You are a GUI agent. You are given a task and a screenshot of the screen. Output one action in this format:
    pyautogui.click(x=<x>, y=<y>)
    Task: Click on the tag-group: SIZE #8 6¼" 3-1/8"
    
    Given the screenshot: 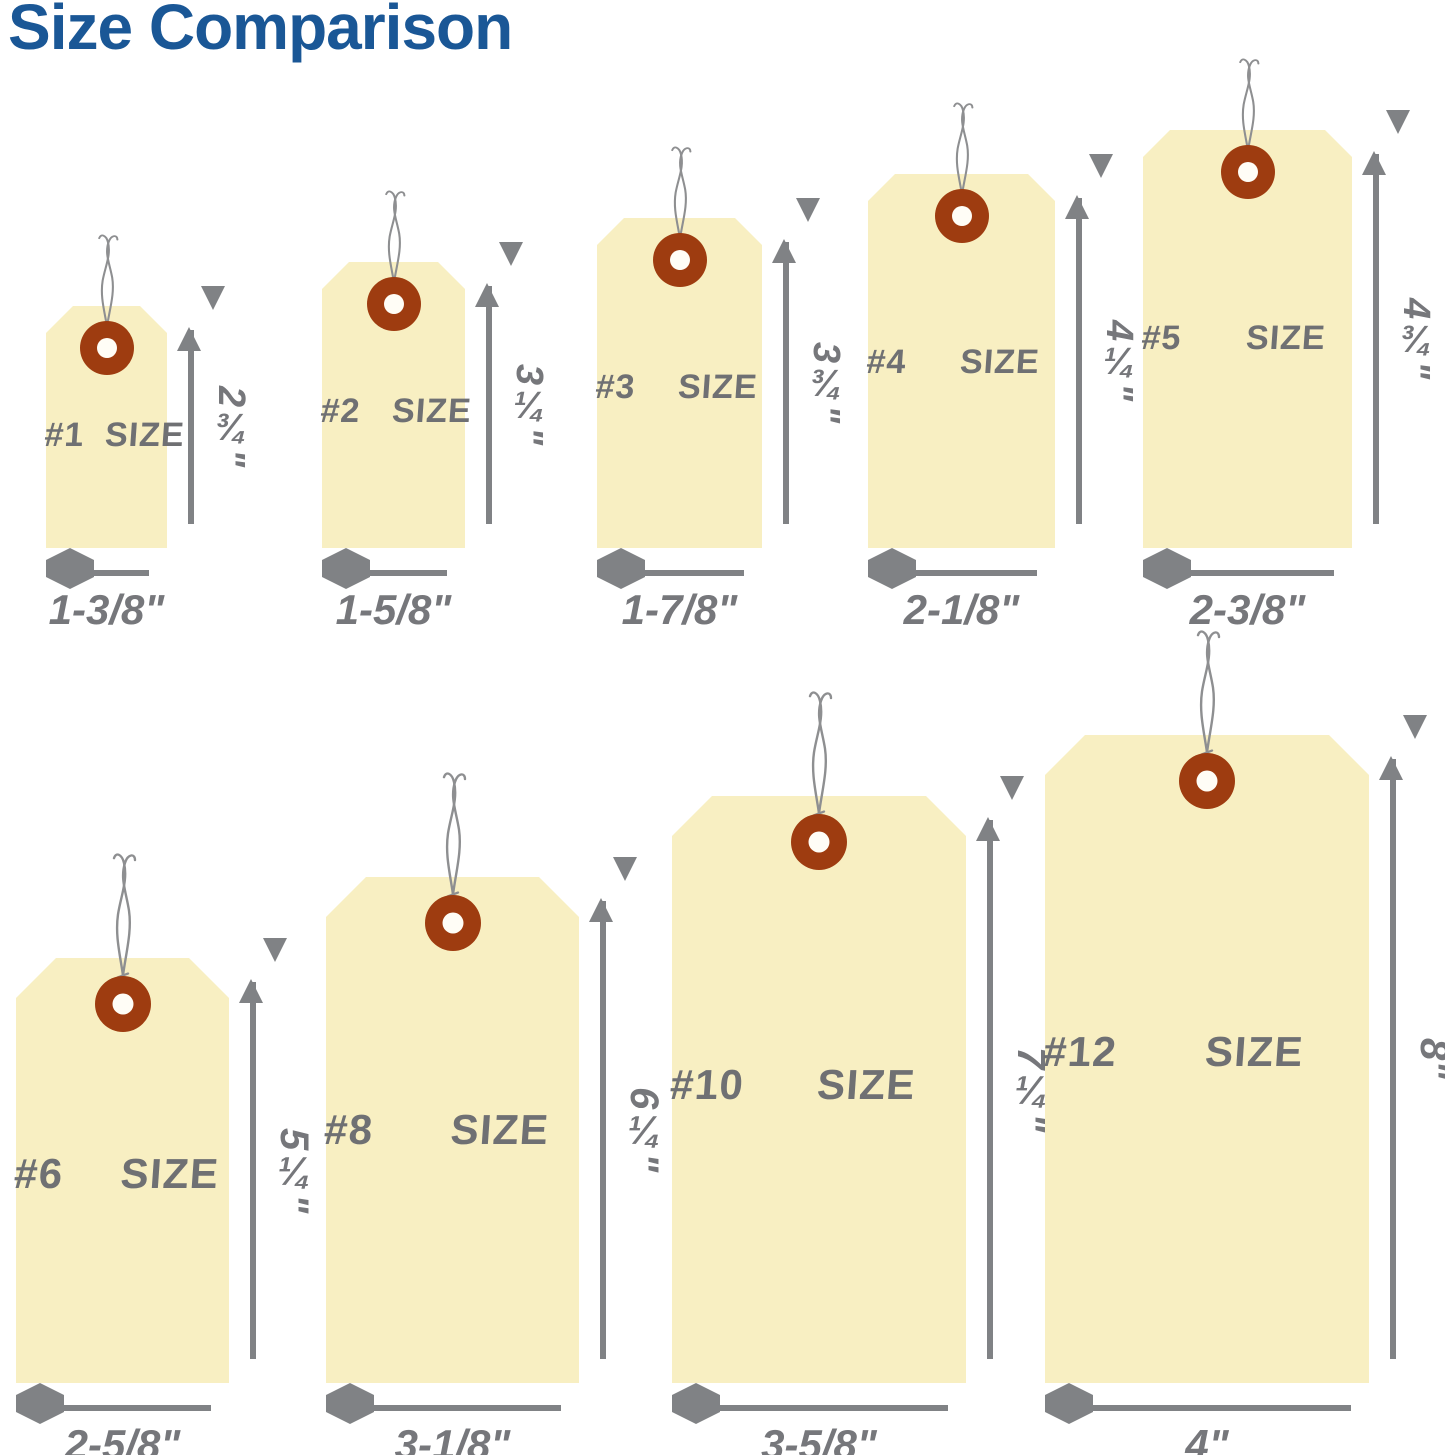 What is the action you would take?
    pyautogui.click(x=494, y=1113)
    